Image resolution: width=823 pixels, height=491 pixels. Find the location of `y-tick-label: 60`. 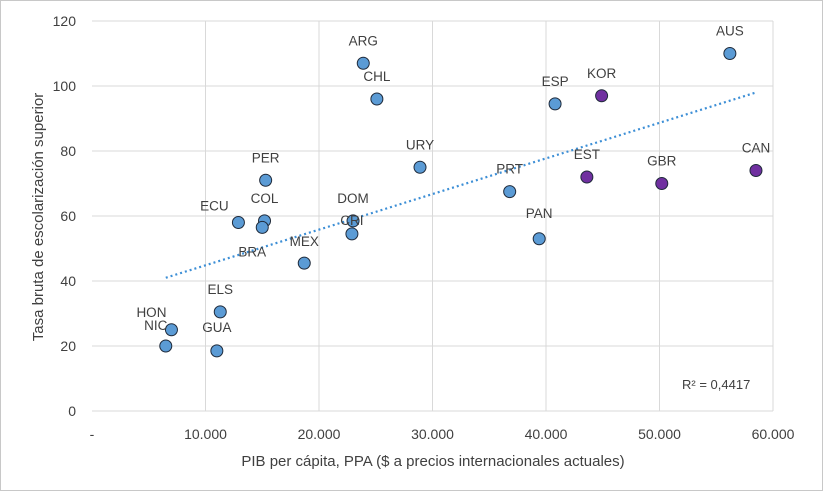

y-tick-label: 60 is located at coordinates (68, 216).